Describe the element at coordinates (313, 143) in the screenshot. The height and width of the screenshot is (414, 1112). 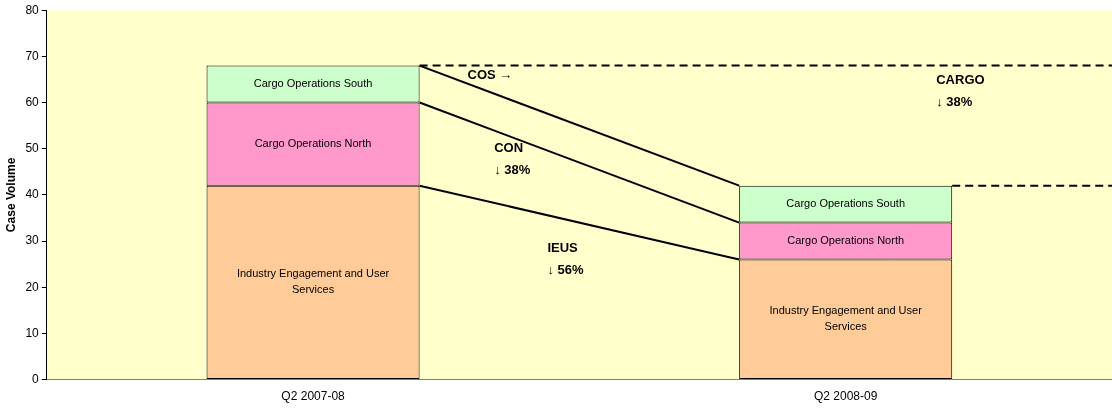
I see `text: Cargo Operations North` at that location.